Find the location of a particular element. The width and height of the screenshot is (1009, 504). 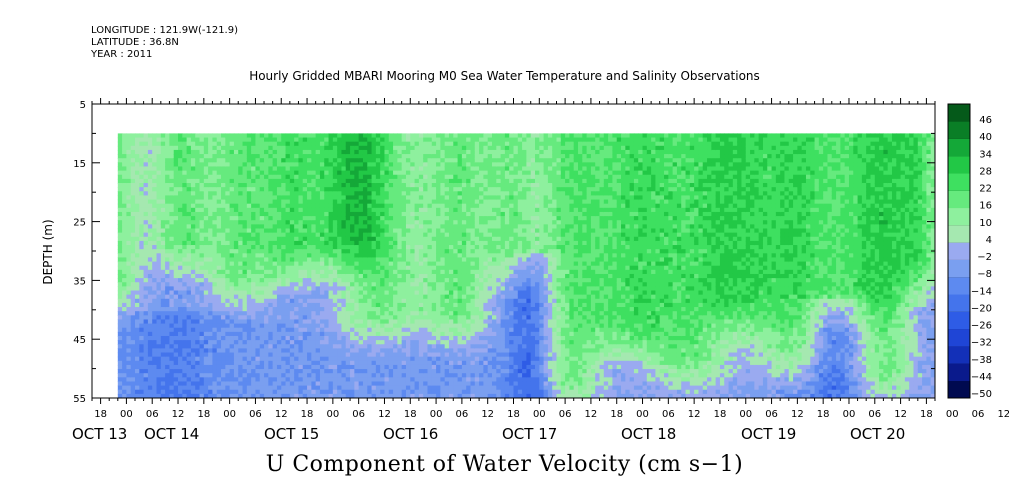

colorbar-label: 10 is located at coordinates (985, 223).